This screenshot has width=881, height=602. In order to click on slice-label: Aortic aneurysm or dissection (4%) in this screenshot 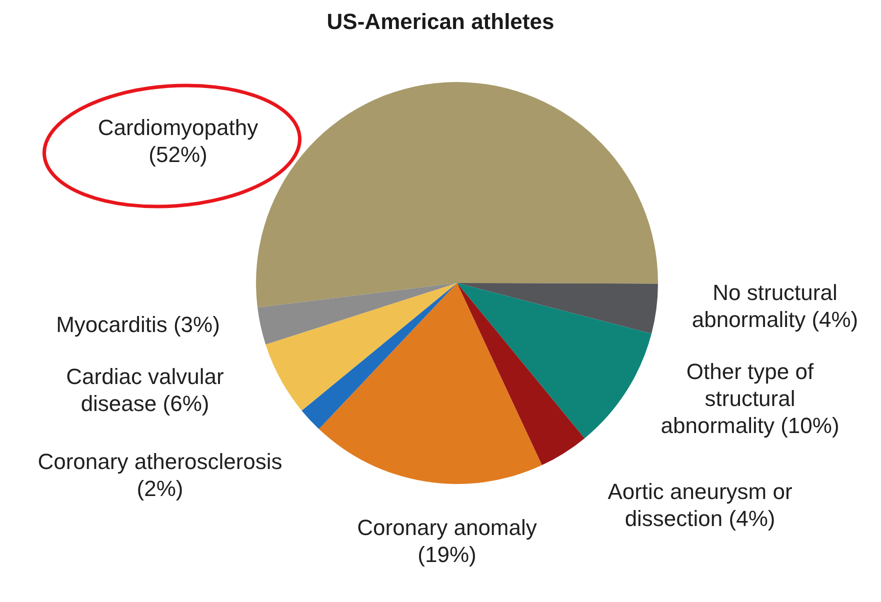, I will do `click(700, 505)`.